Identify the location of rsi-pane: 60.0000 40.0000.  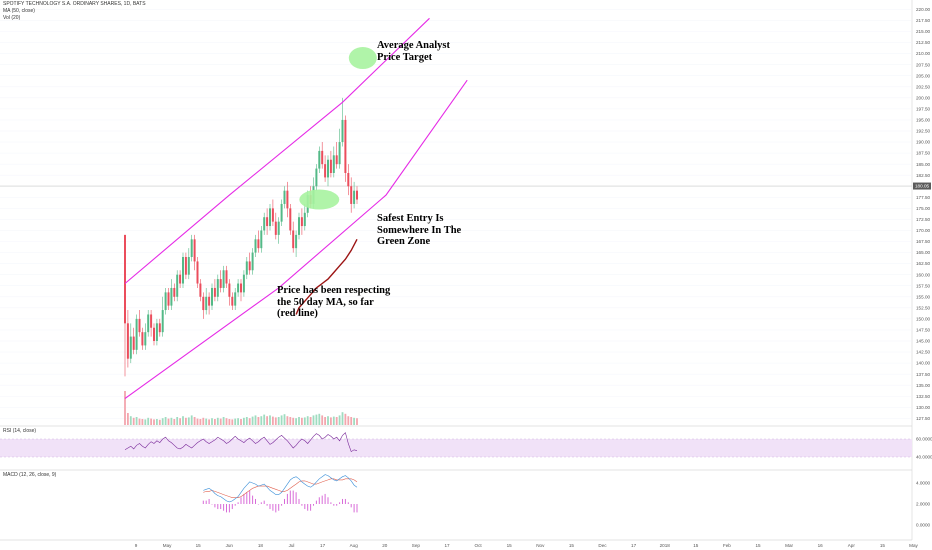
(466, 446).